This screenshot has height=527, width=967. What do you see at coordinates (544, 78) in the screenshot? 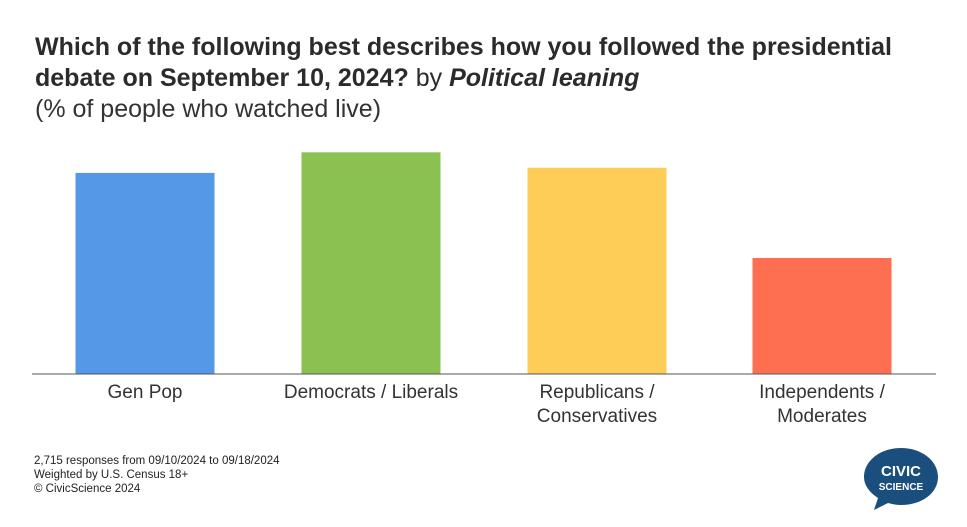
I see `title-grouping: Political leaning` at bounding box center [544, 78].